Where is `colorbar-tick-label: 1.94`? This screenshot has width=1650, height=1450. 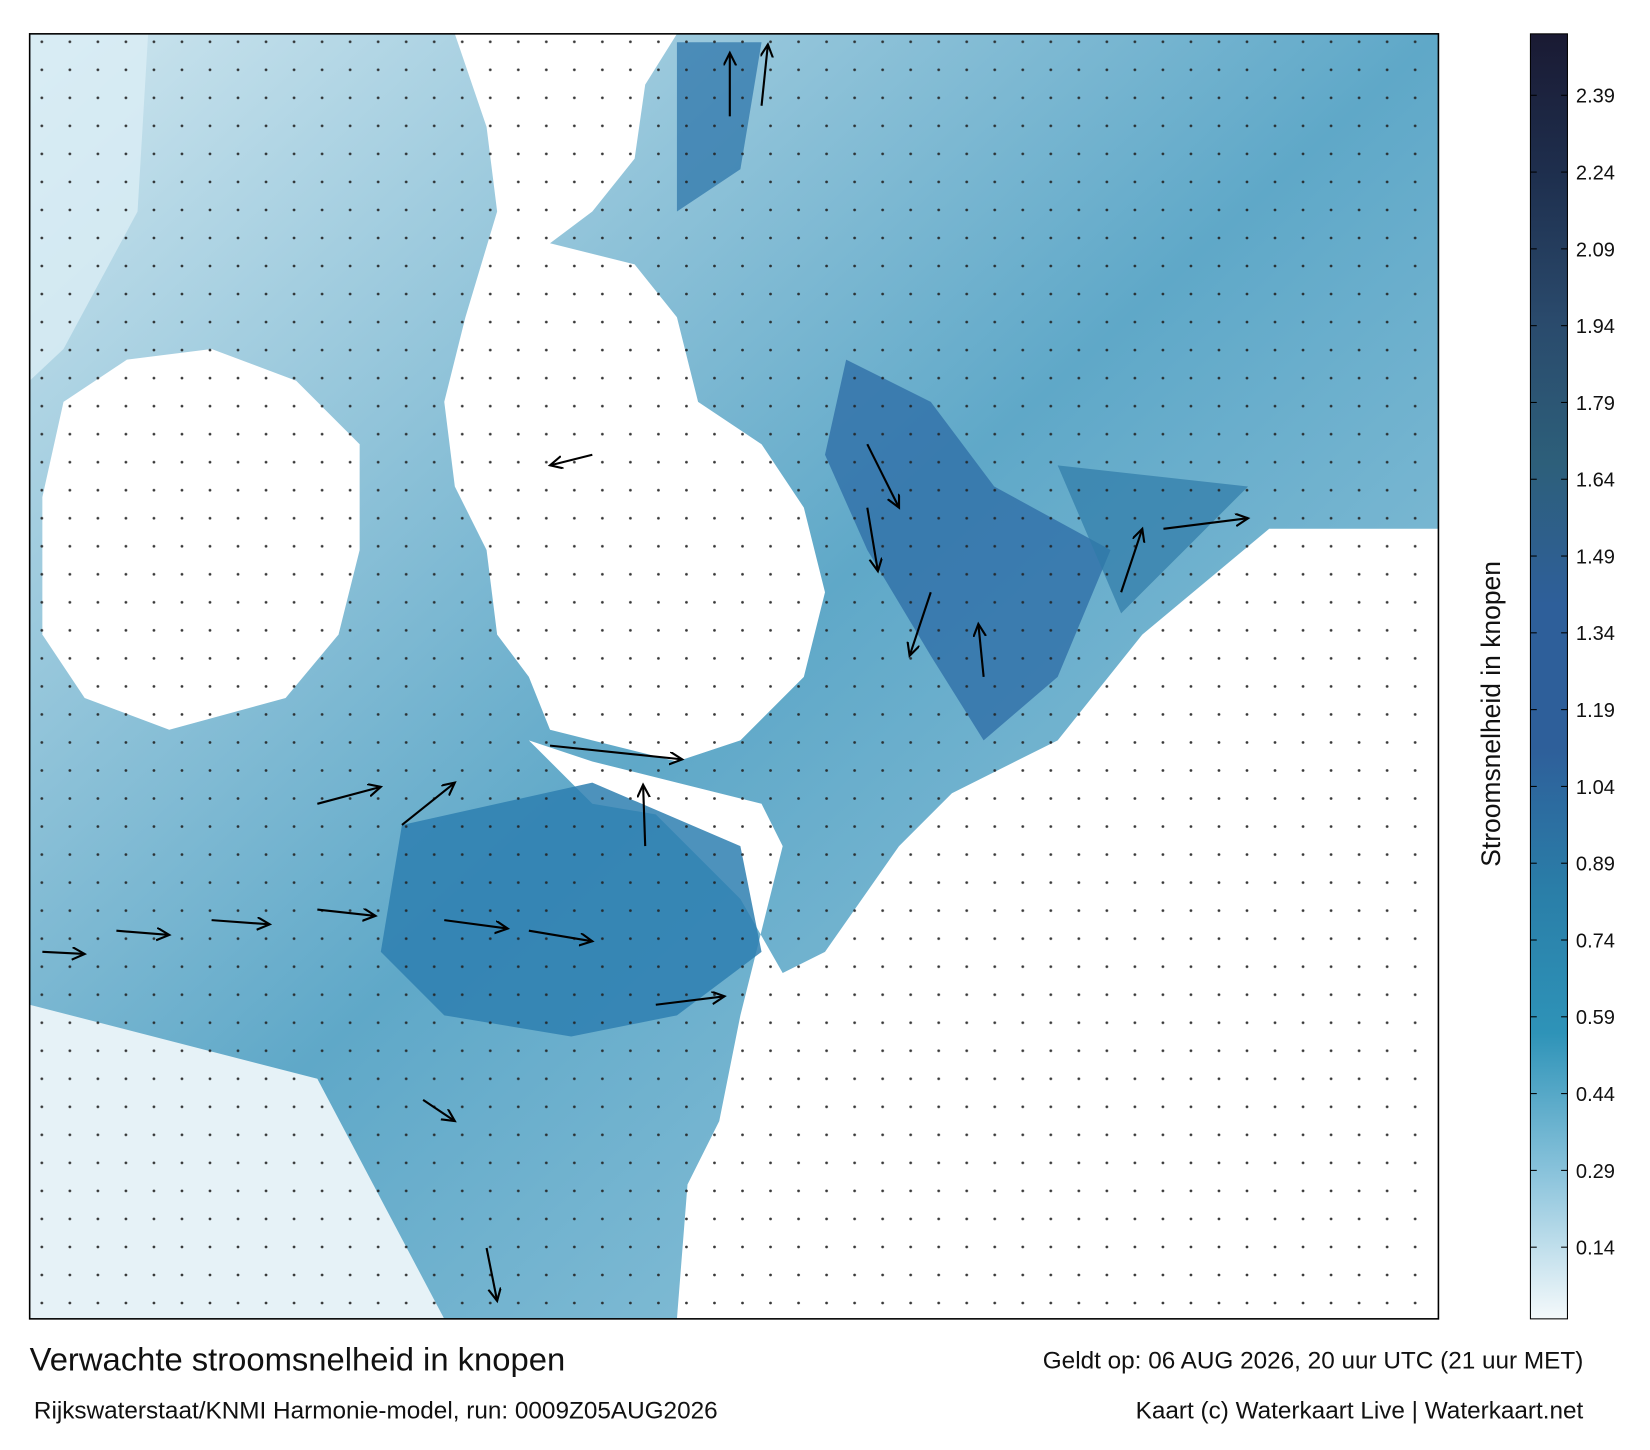 colorbar-tick-label: 1.94 is located at coordinates (1595, 327).